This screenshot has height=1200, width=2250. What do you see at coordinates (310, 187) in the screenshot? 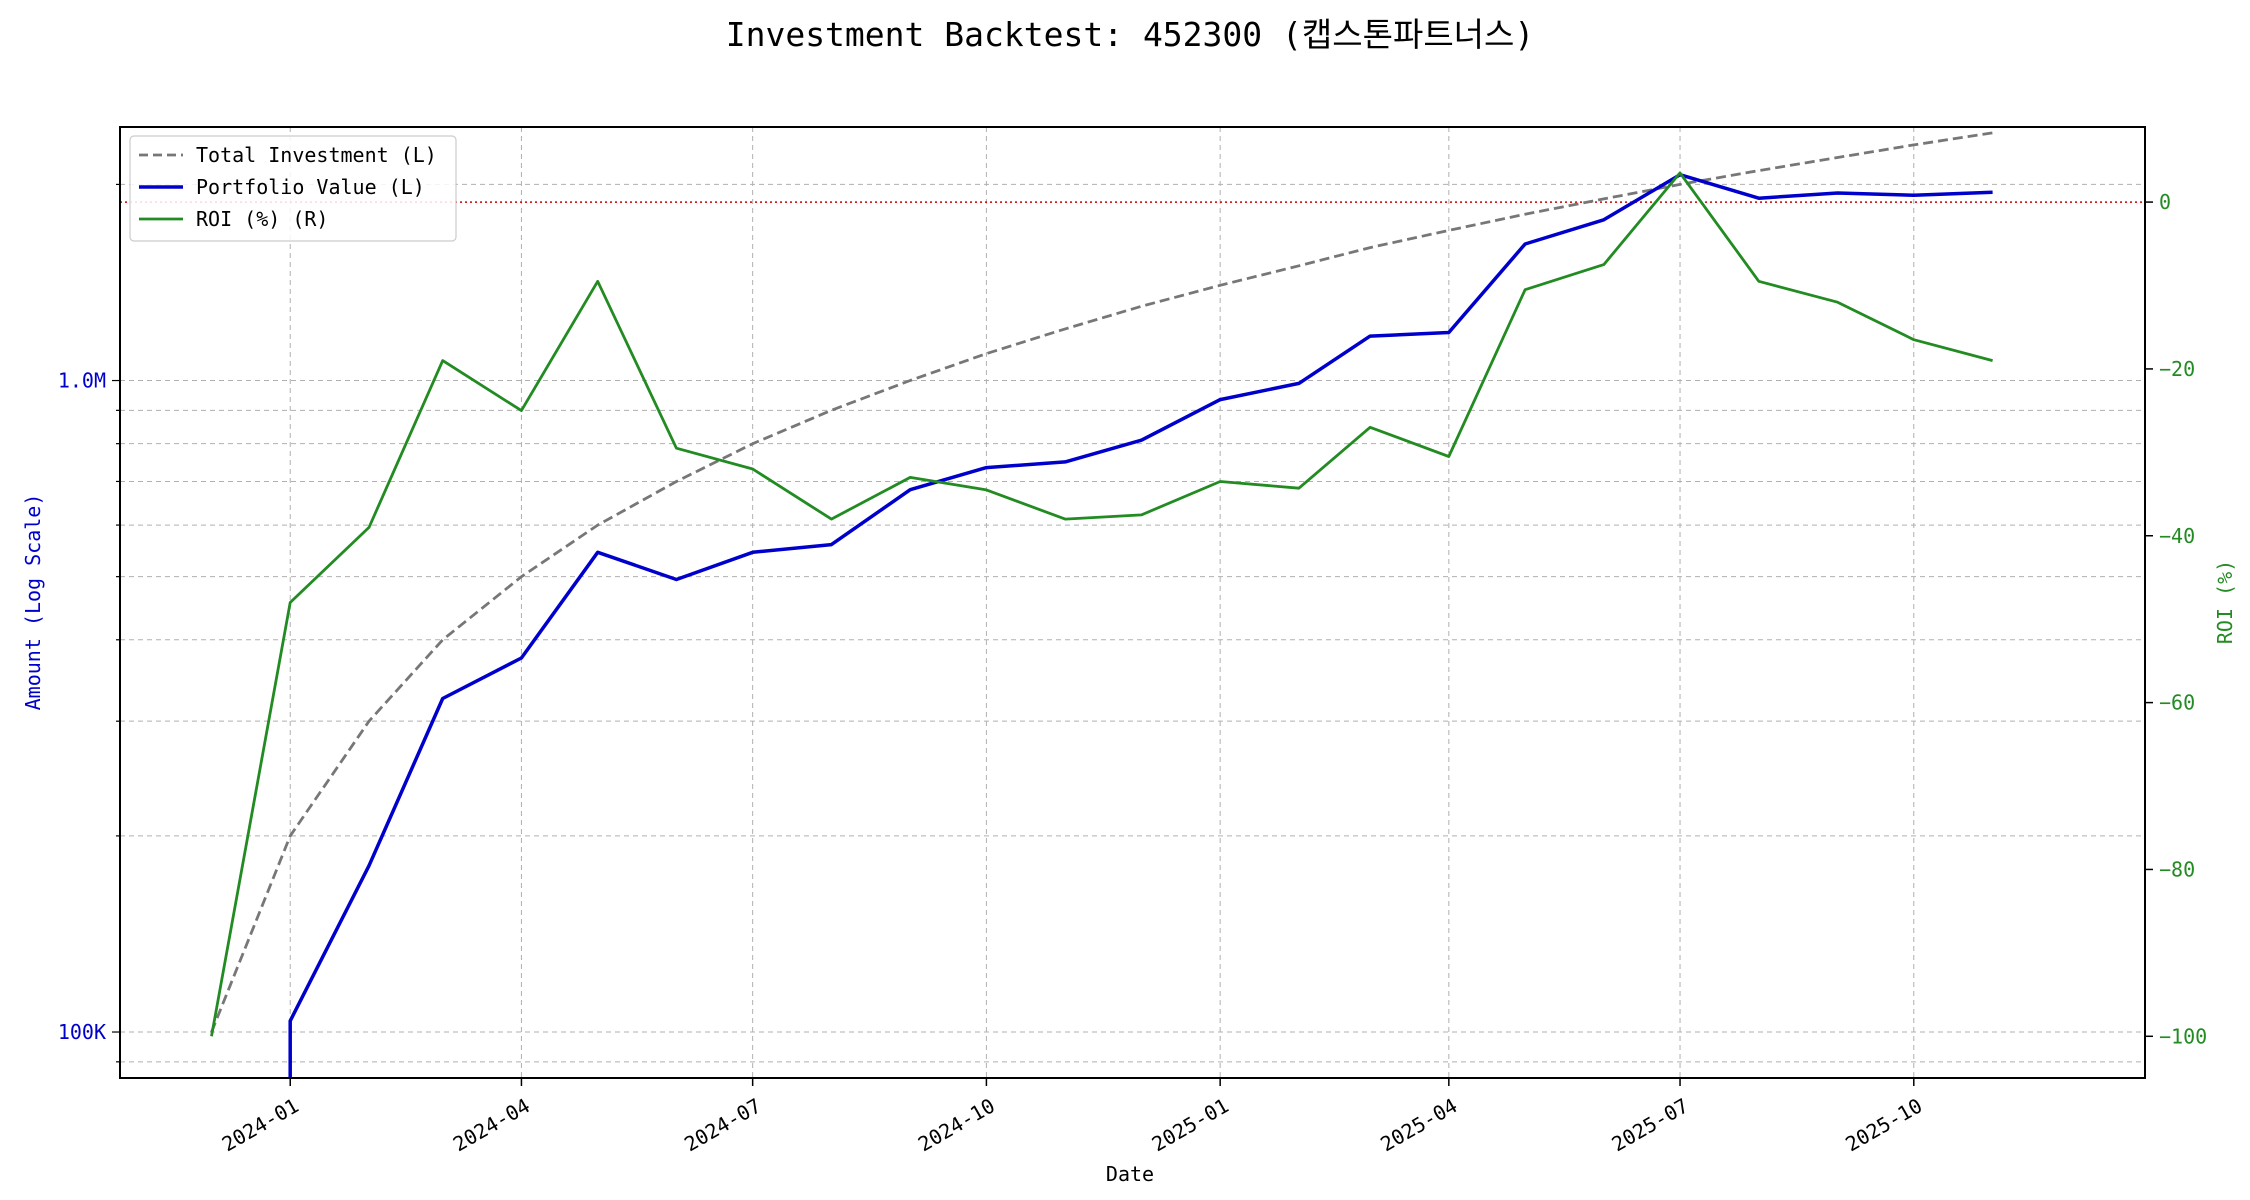
I see `legend-label-1: Portfolio Value (L)` at bounding box center [310, 187].